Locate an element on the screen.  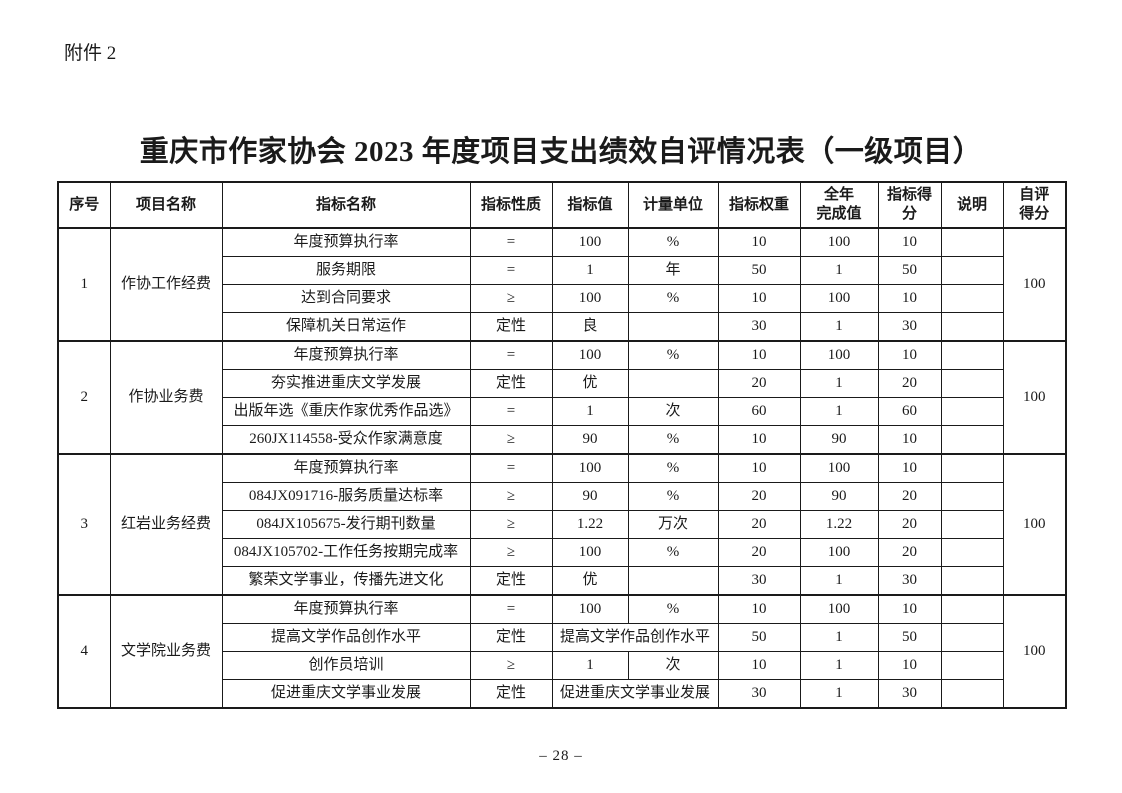
table-row: 084JX105702-工作任务按期完成率 ≥ 100 % 20 100 20 is located at coordinates (562, 552).